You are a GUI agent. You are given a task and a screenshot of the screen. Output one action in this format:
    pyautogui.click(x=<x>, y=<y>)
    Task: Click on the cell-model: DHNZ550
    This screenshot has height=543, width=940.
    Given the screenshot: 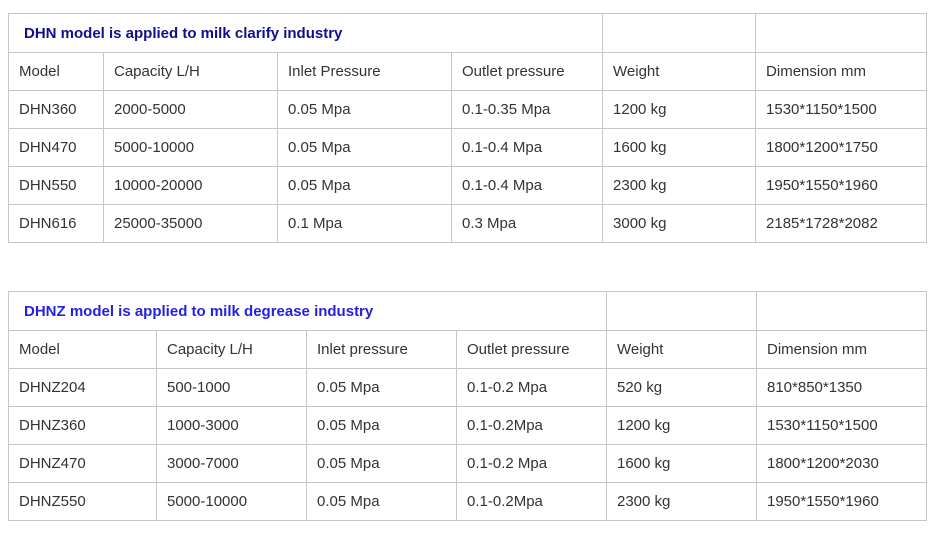 What is the action you would take?
    pyautogui.click(x=82, y=501)
    